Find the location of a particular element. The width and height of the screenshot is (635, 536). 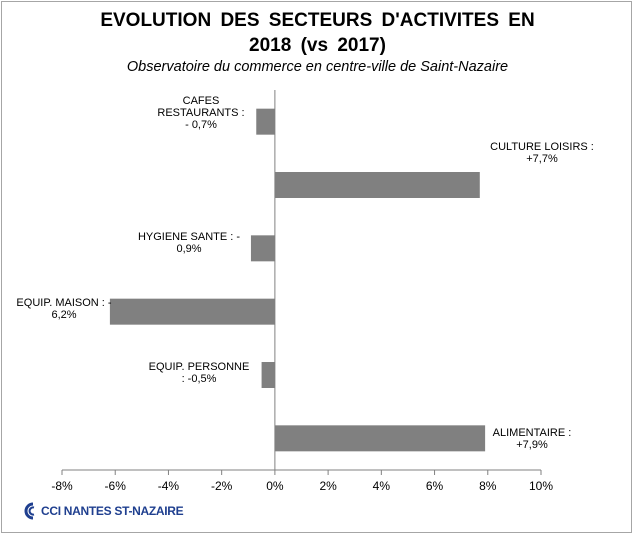

bar-culture-loisirs is located at coordinates (377, 185).